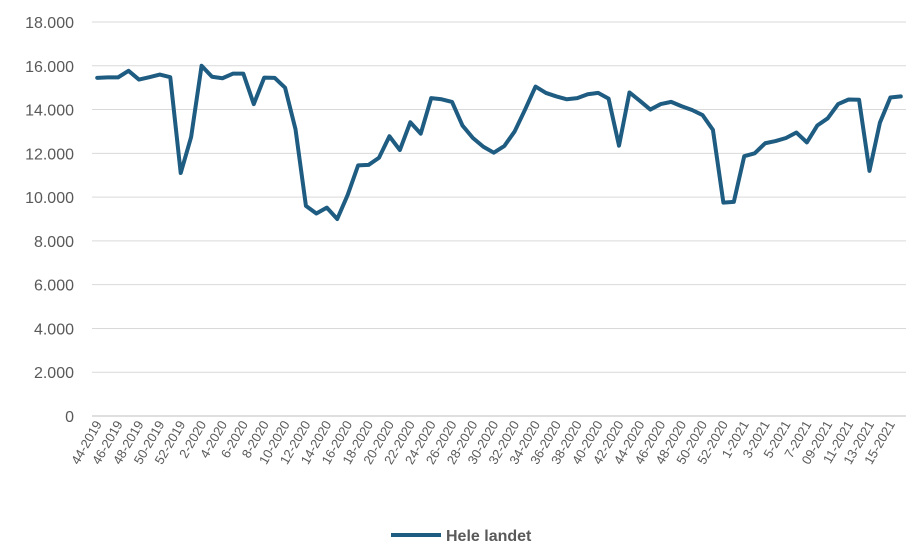 The height and width of the screenshot is (543, 908). What do you see at coordinates (49, 67) in the screenshot?
I see `y-tick-label: 16.000` at bounding box center [49, 67].